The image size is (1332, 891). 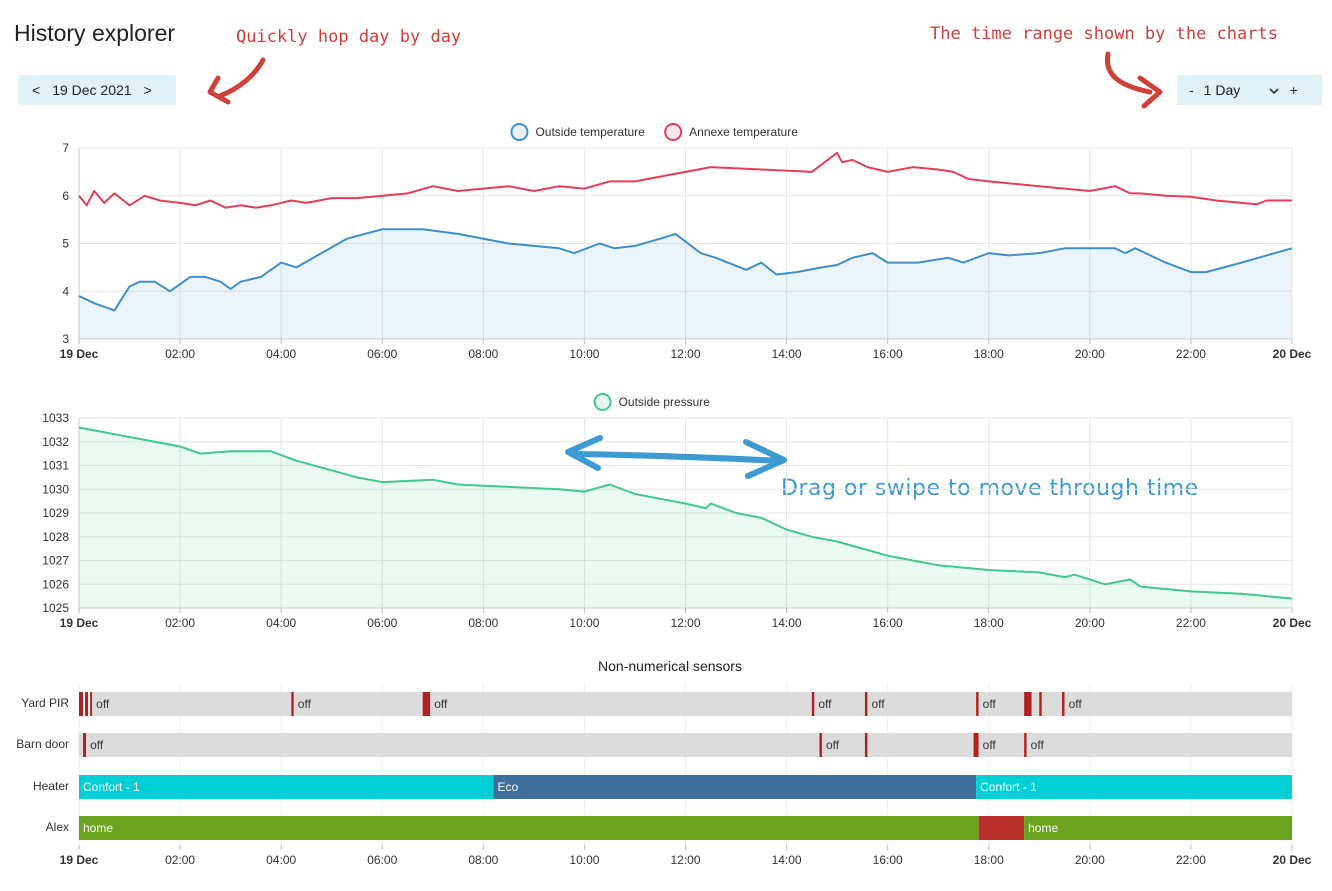 I want to click on timeline-xtick-label: 06:00, so click(x=382, y=860).